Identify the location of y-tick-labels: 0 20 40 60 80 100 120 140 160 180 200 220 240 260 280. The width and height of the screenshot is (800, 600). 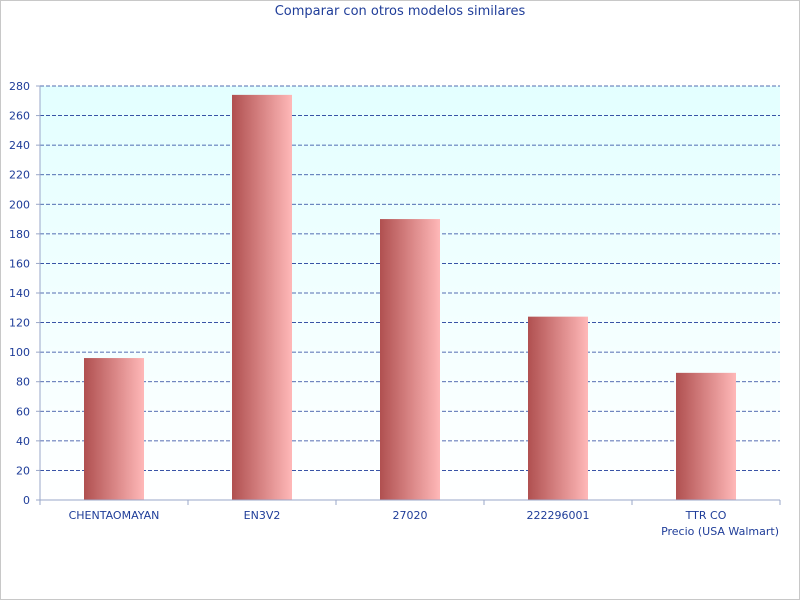
(19, 293).